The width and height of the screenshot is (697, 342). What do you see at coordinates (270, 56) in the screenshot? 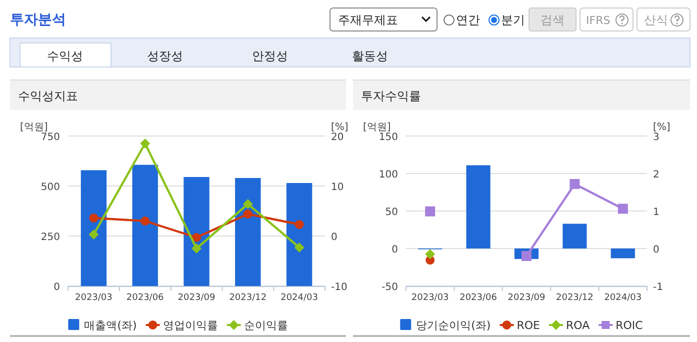
I see `text: 안정성` at bounding box center [270, 56].